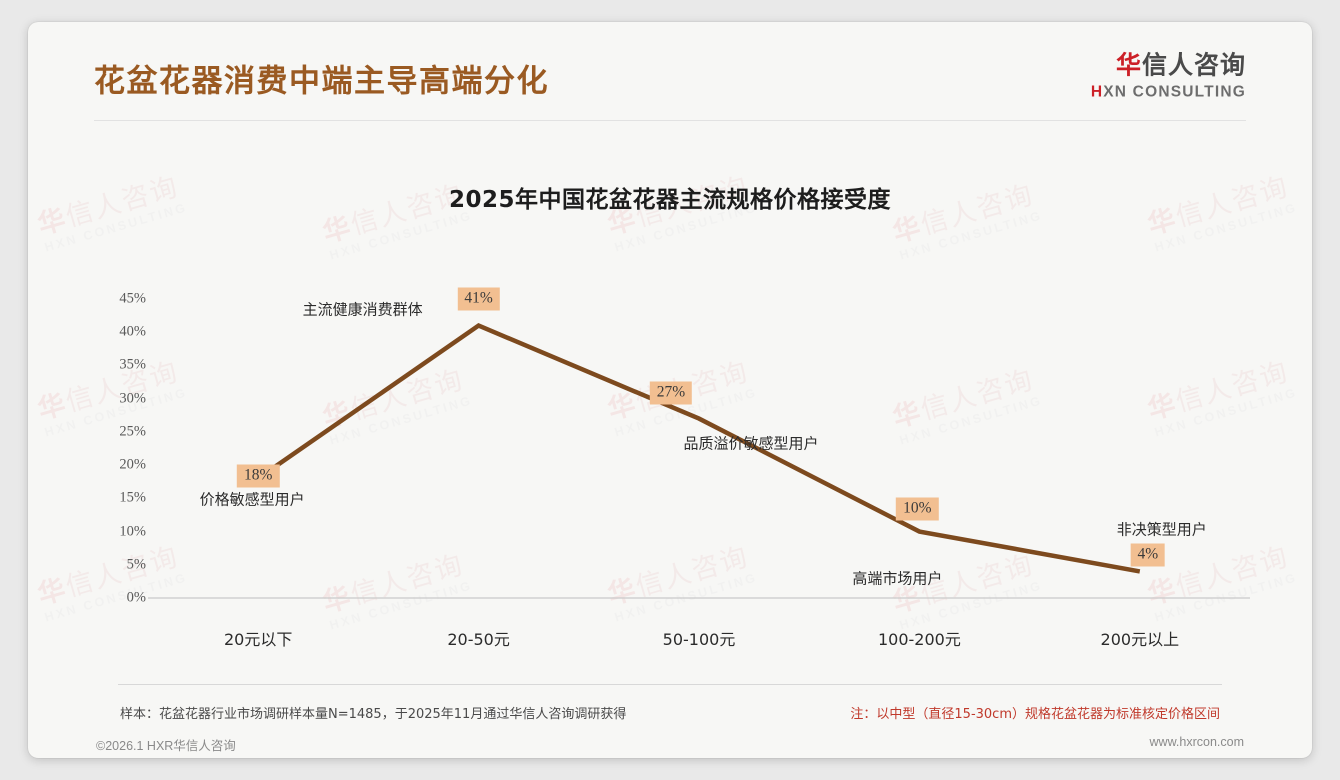  Describe the element at coordinates (111, 390) in the screenshot. I see `y-axis-labels: 0% 5% 10% 15% 20% 25% 30% 35% 40% 45%` at that location.